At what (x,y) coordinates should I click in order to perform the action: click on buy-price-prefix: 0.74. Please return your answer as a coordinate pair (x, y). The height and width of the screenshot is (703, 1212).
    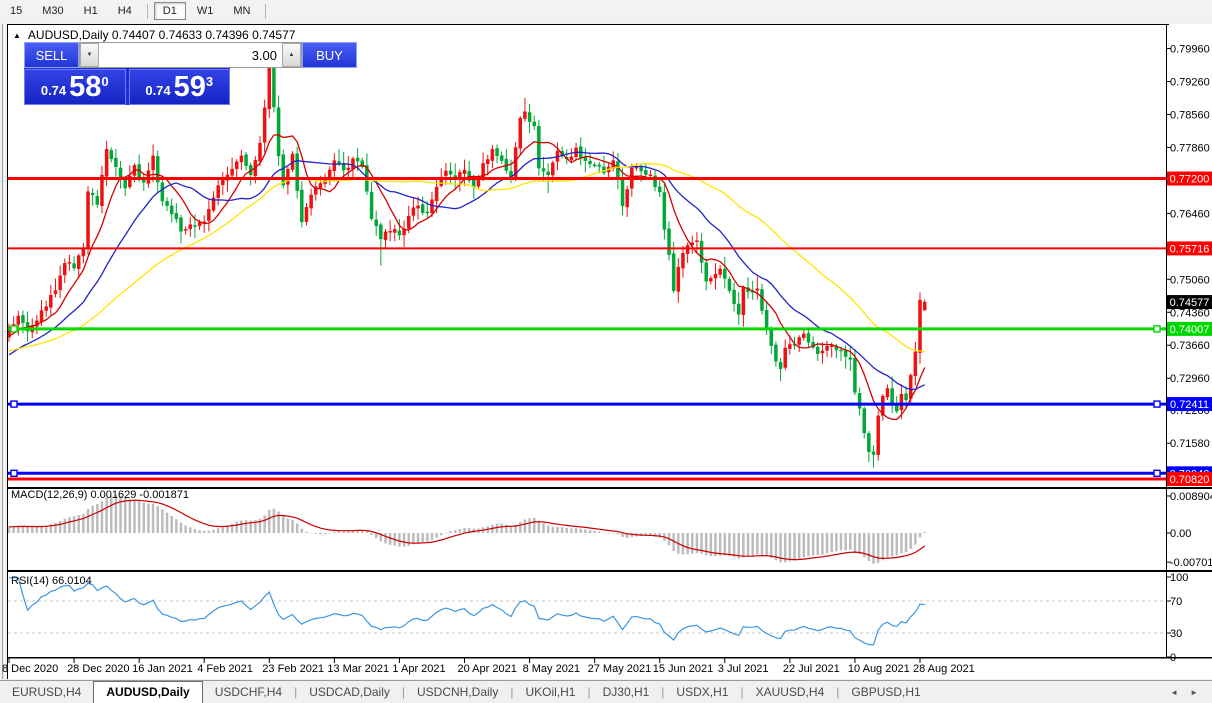
    Looking at the image, I should click on (158, 90).